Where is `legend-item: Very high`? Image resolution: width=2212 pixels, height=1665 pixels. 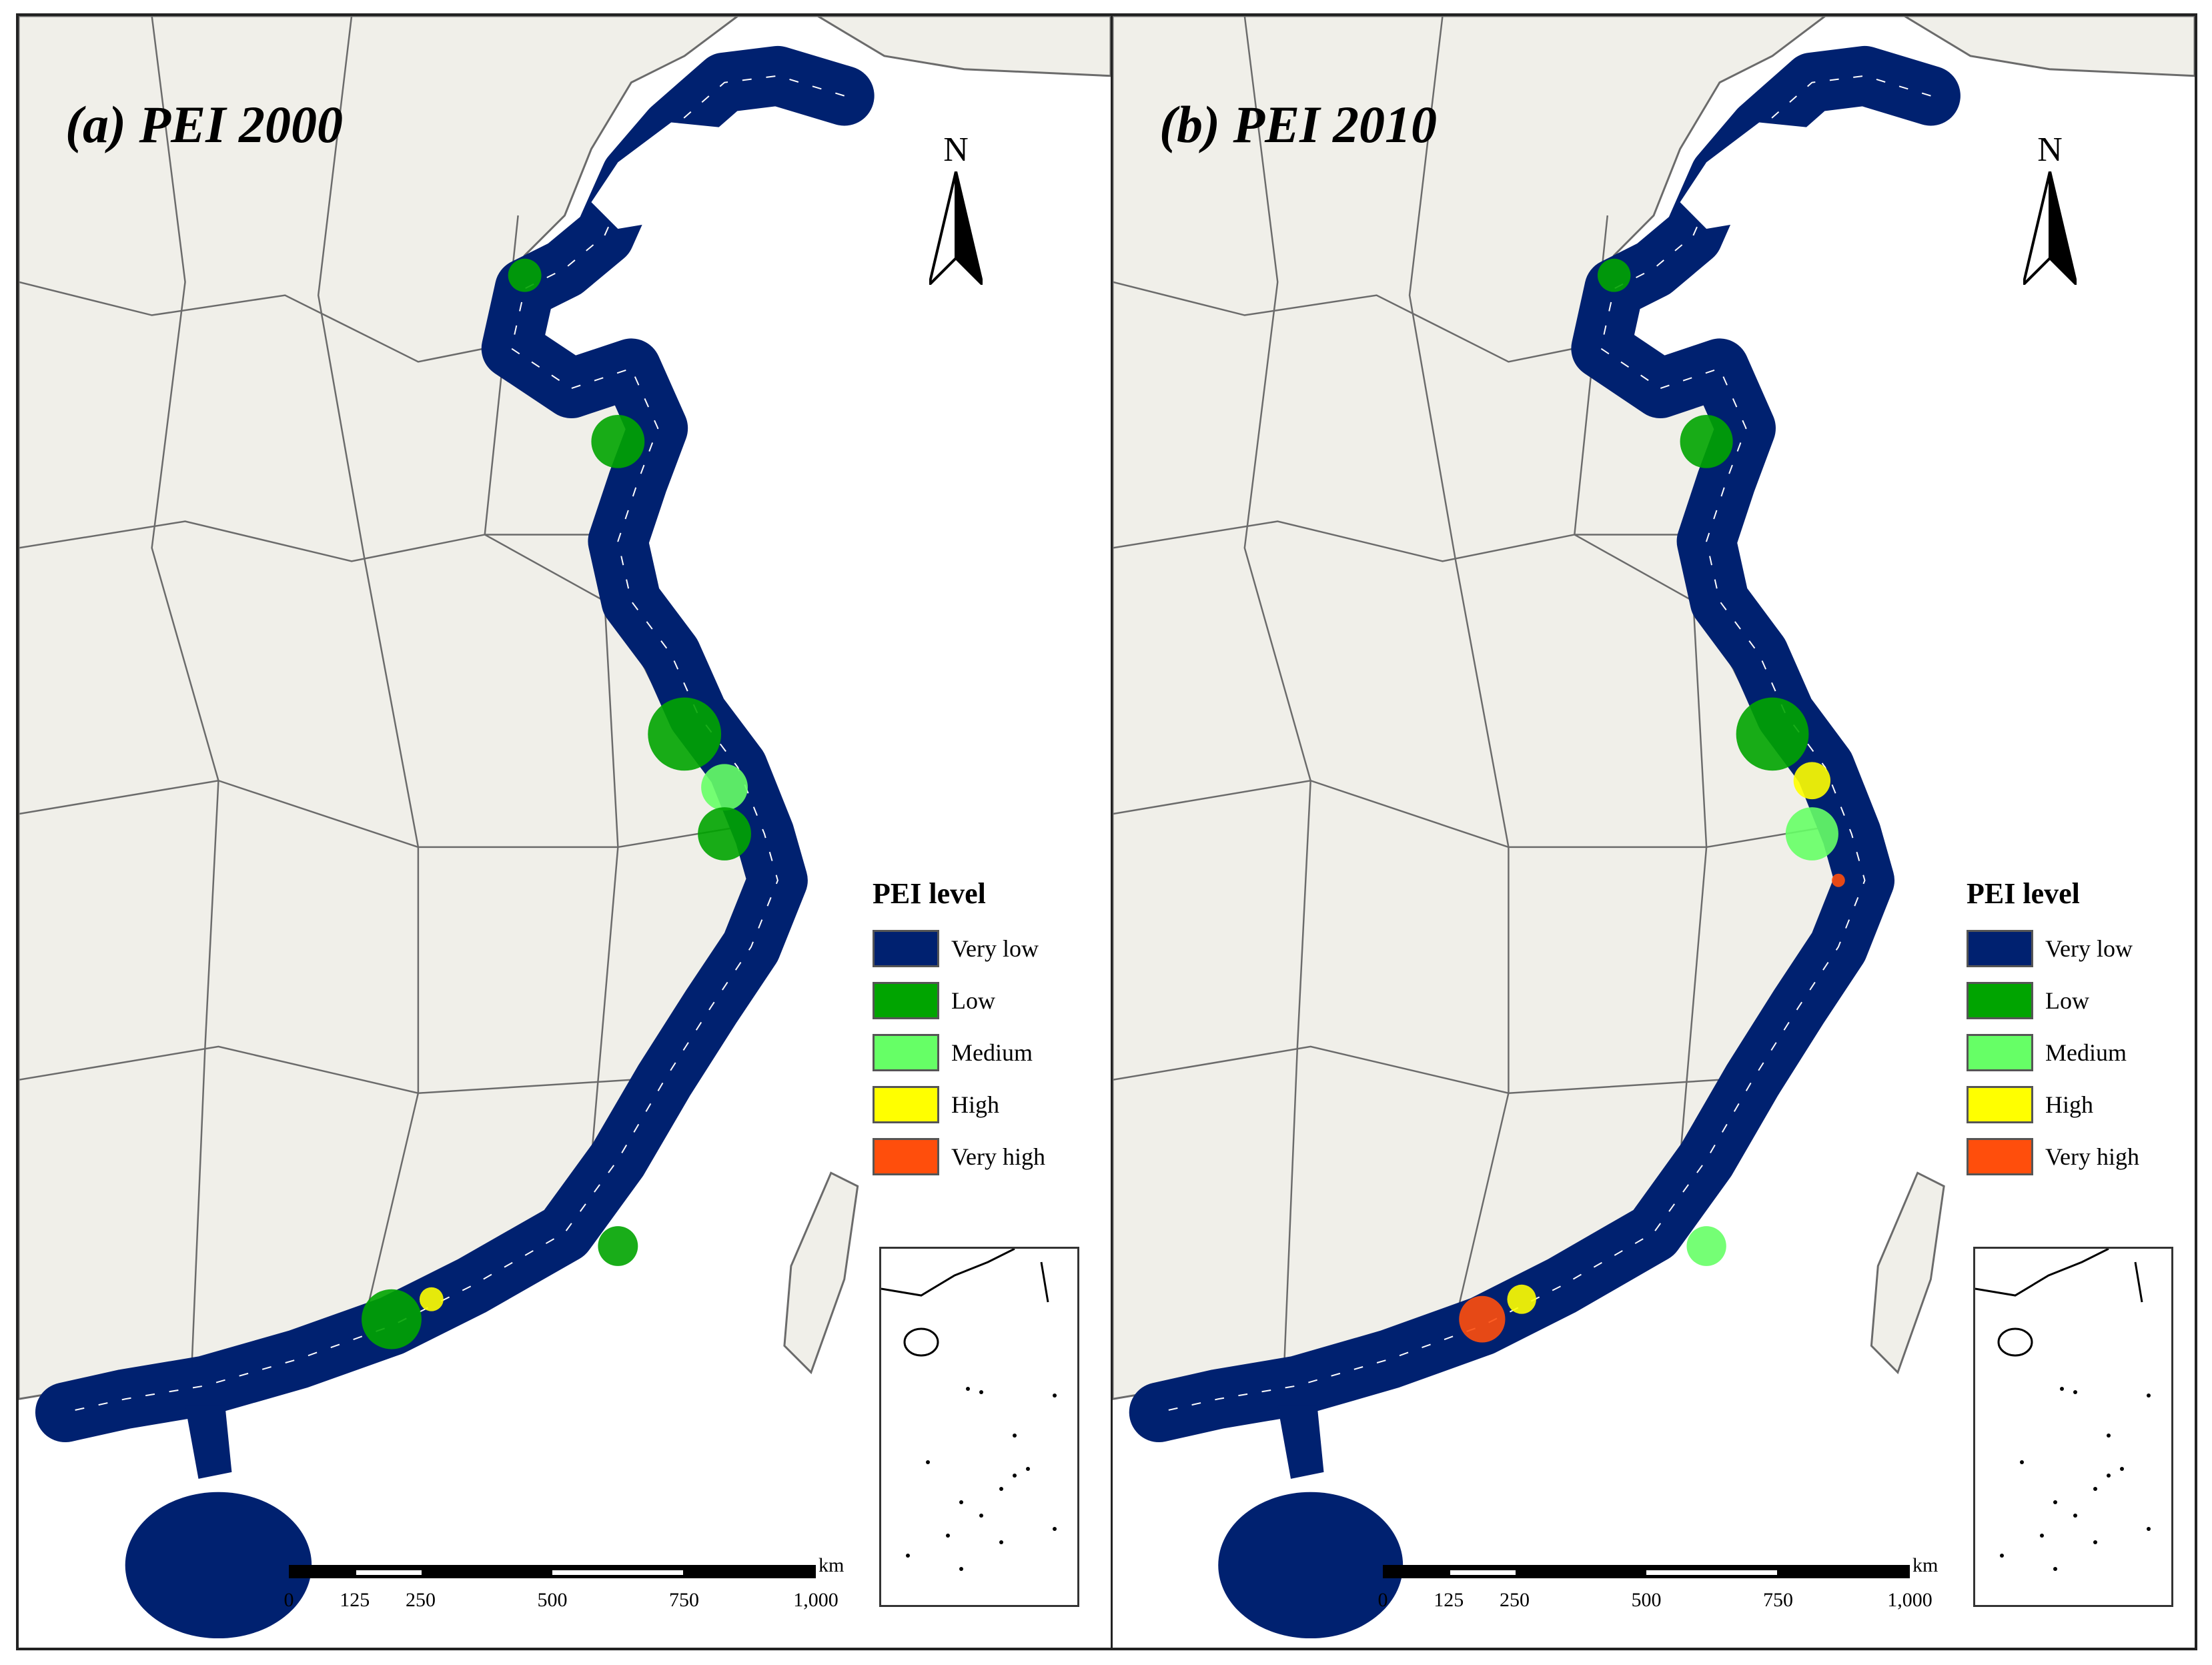 legend-item: Very high is located at coordinates (983, 1157).